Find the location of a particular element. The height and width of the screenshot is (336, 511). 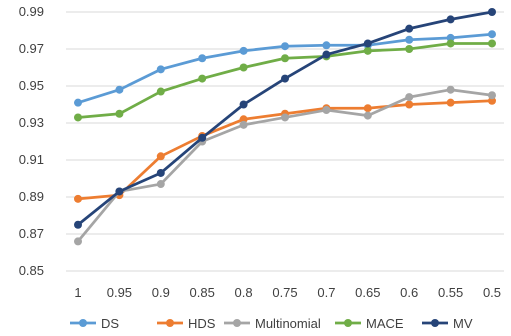

legend-item-multinomial: Multinomial is located at coordinates (272, 323).